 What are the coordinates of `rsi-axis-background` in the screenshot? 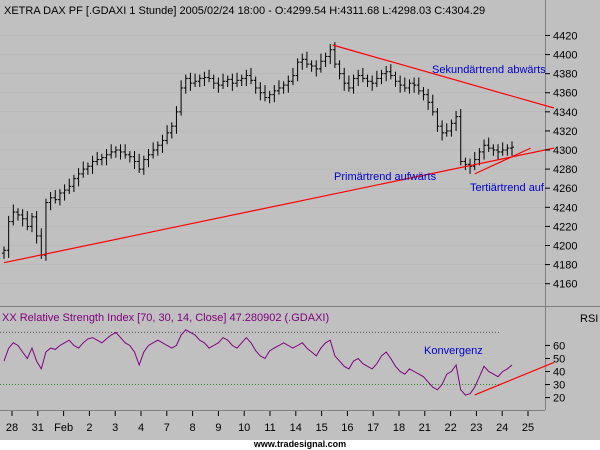 It's located at (572, 359).